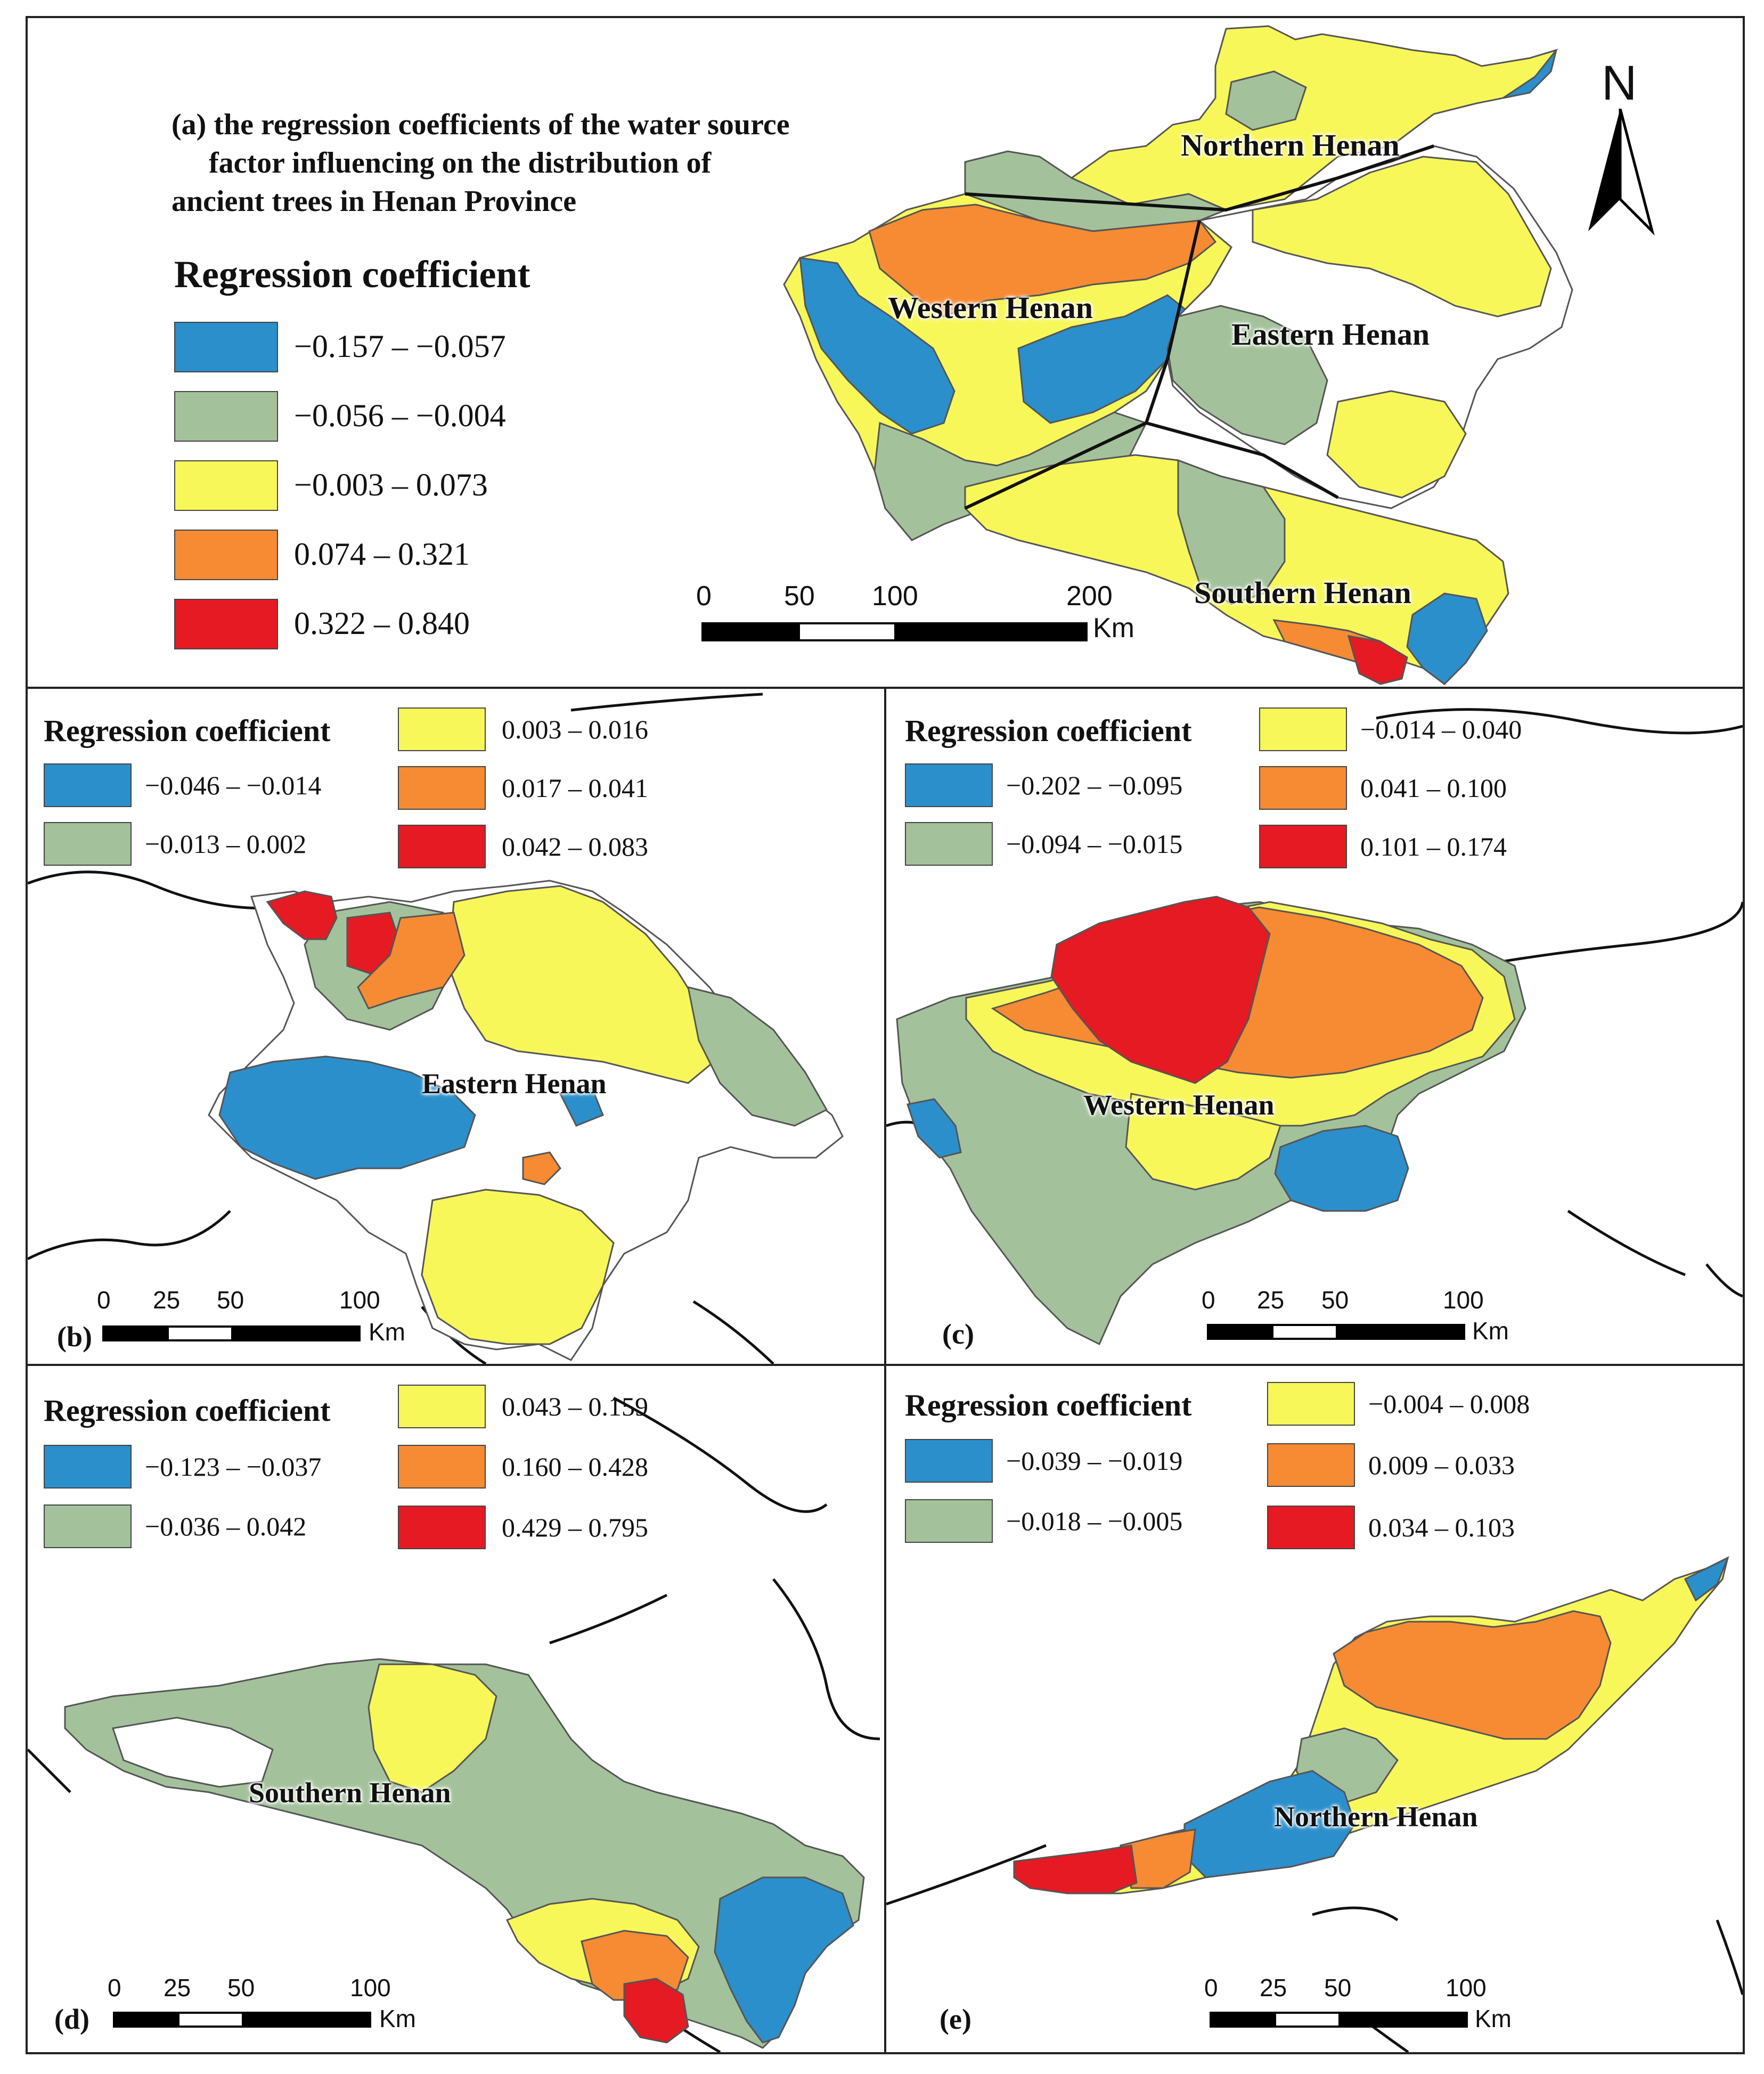 Image resolution: width=1764 pixels, height=2074 pixels. What do you see at coordinates (226, 1526) in the screenshot?
I see `legend-label-2: −0.036 – 0.042` at bounding box center [226, 1526].